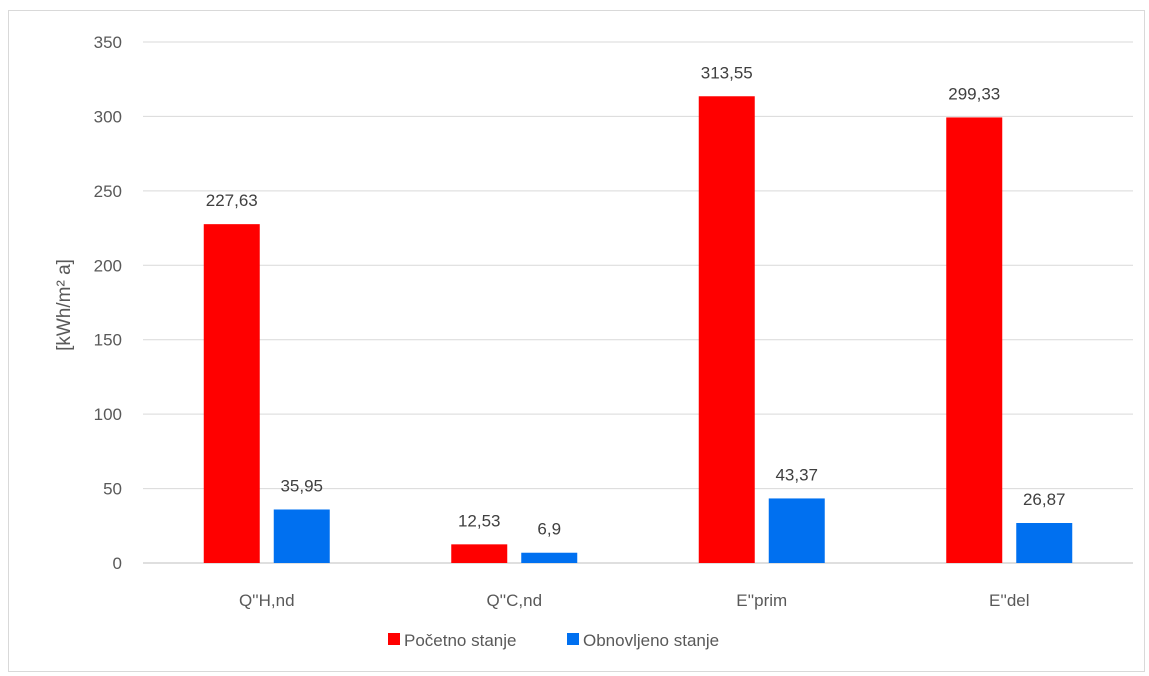  I want to click on data-label: 299,33, so click(974, 93).